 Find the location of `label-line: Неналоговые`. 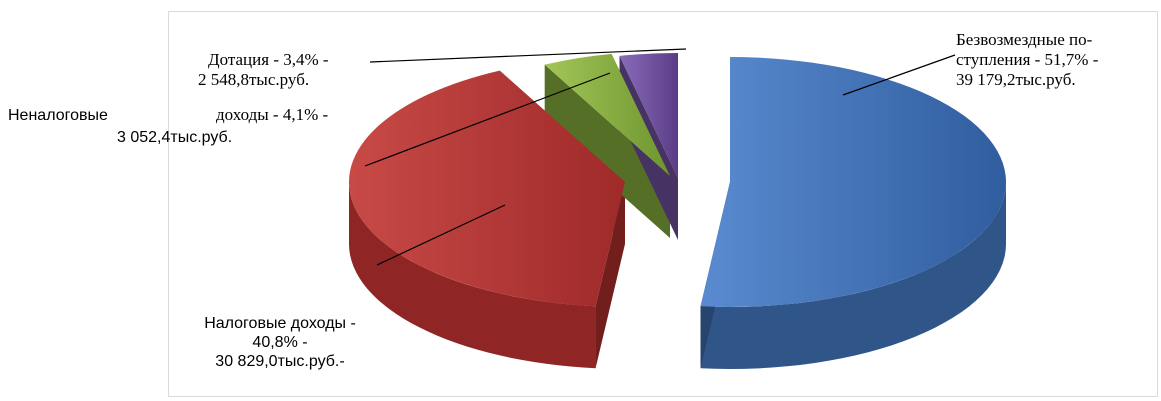

label-line: Неналоговые is located at coordinates (58, 115).